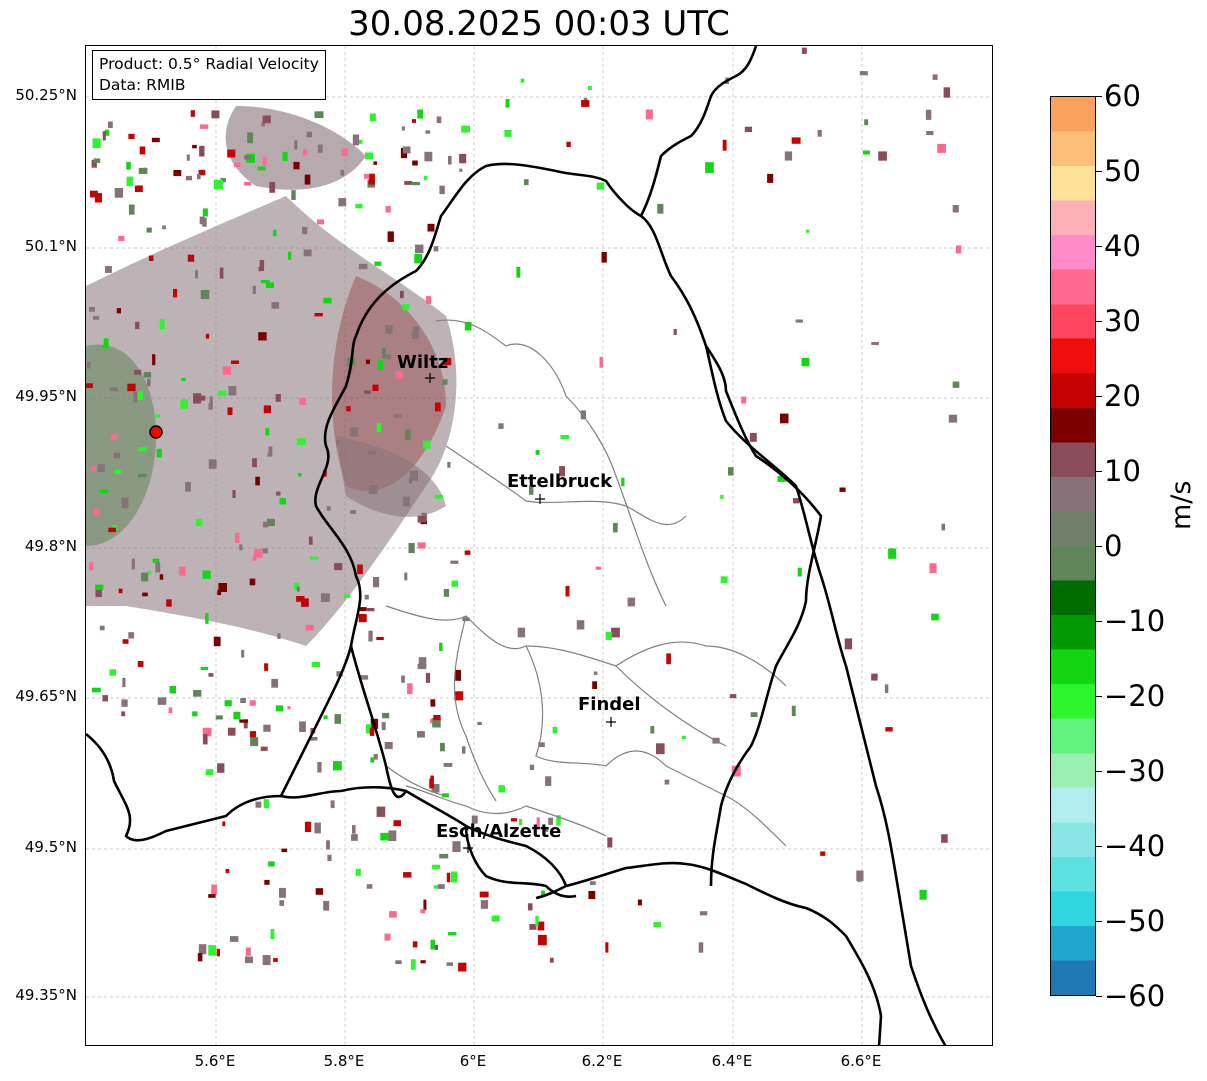  What do you see at coordinates (1135, 996) in the screenshot?
I see `colorbar-tick-label: −60` at bounding box center [1135, 996].